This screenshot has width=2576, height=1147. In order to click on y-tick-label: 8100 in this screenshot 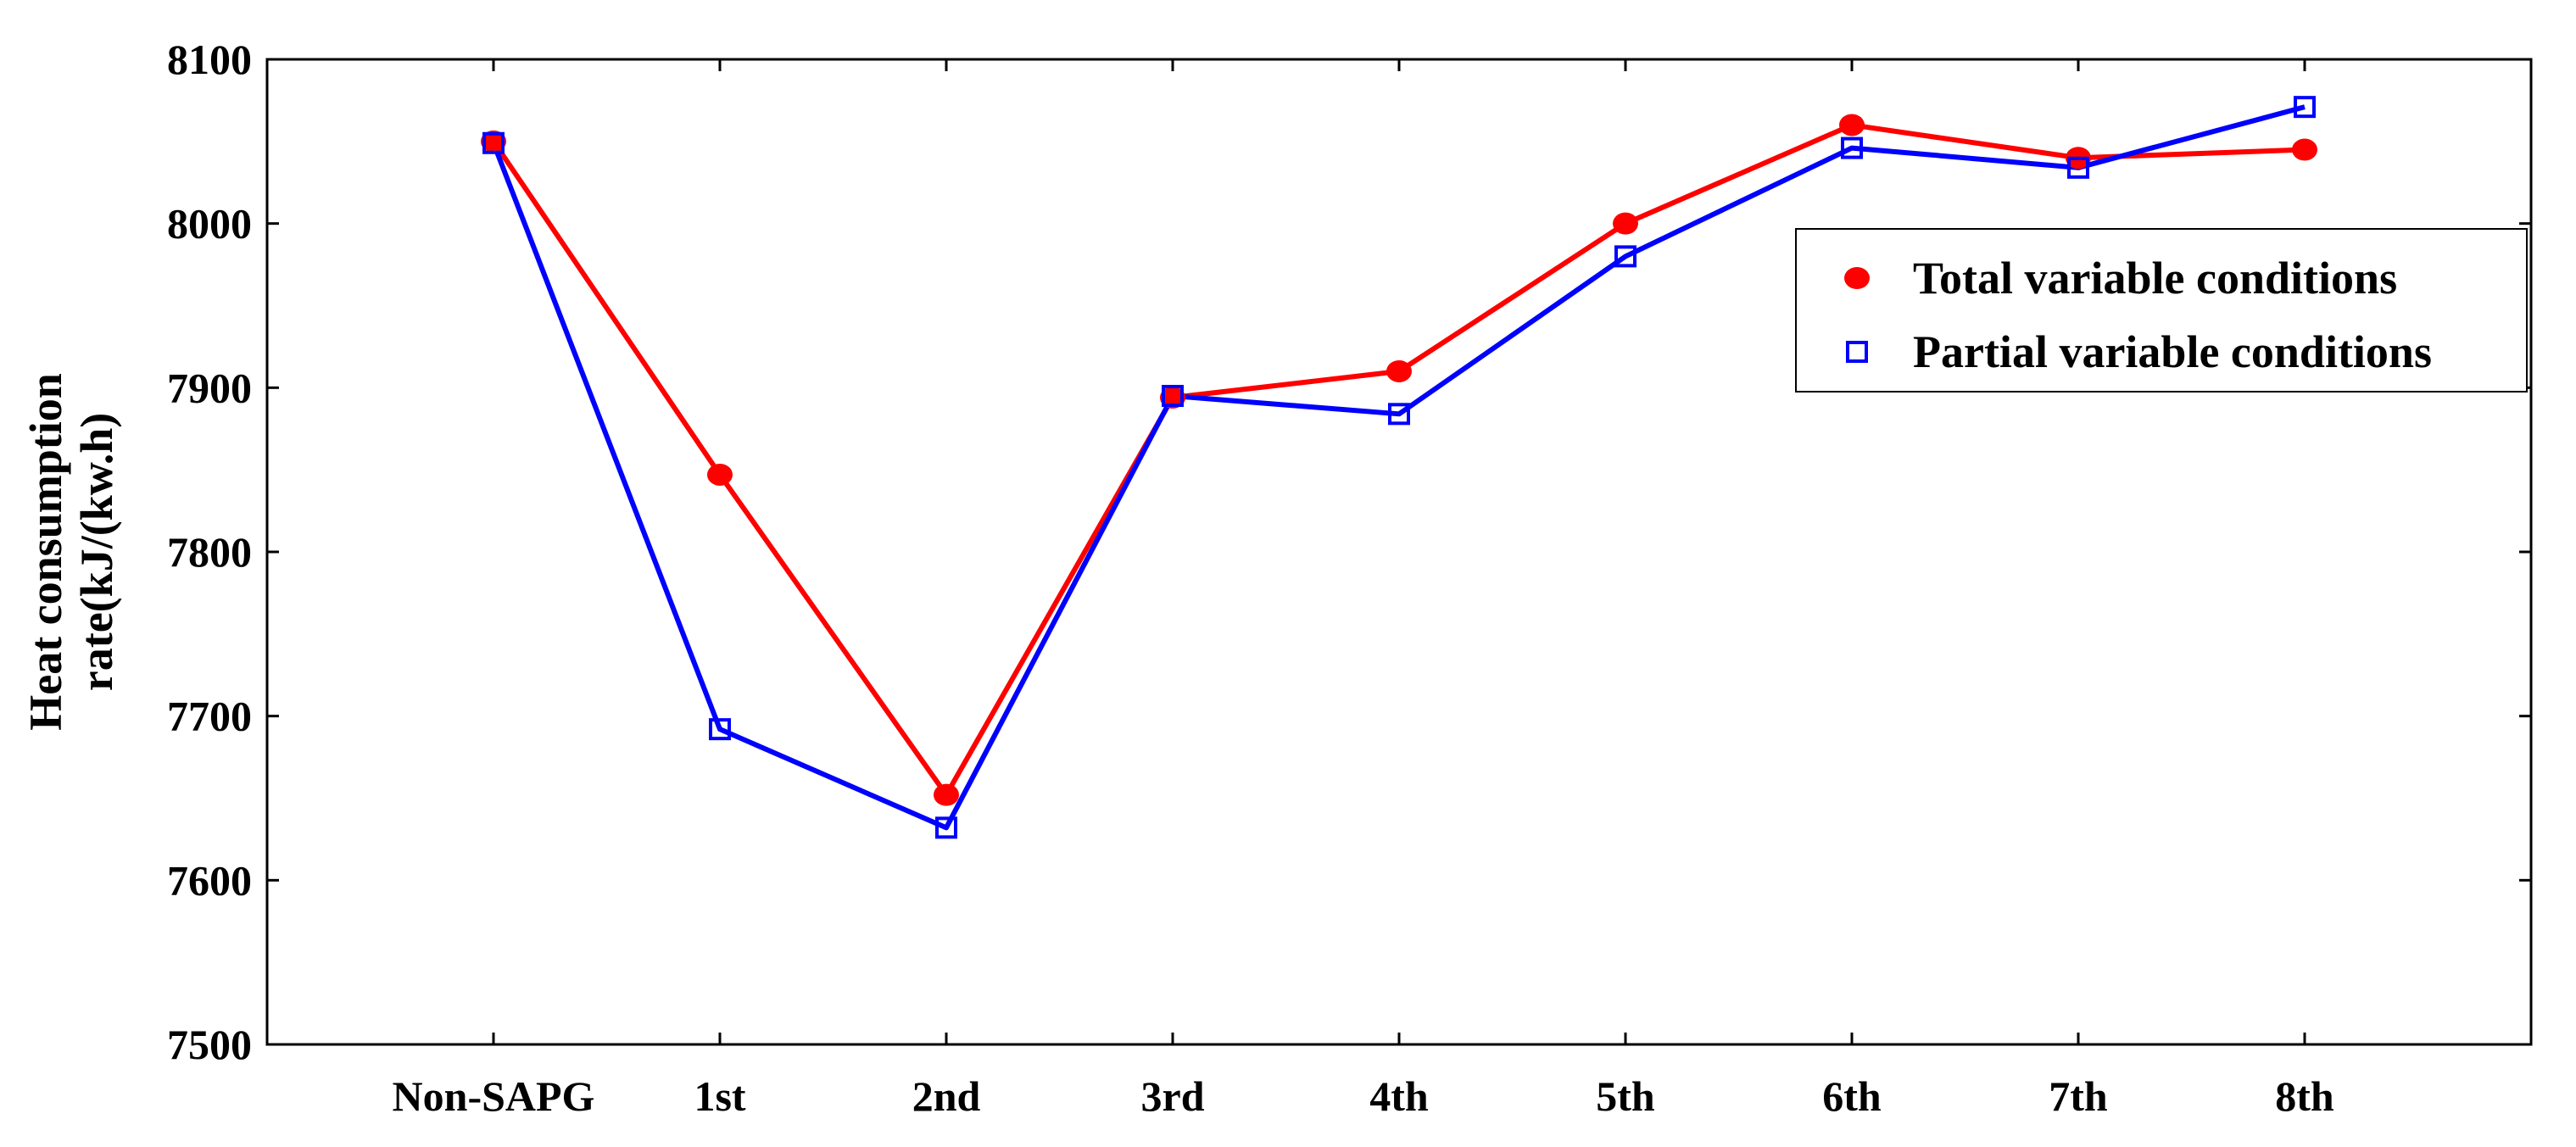, I will do `click(209, 60)`.